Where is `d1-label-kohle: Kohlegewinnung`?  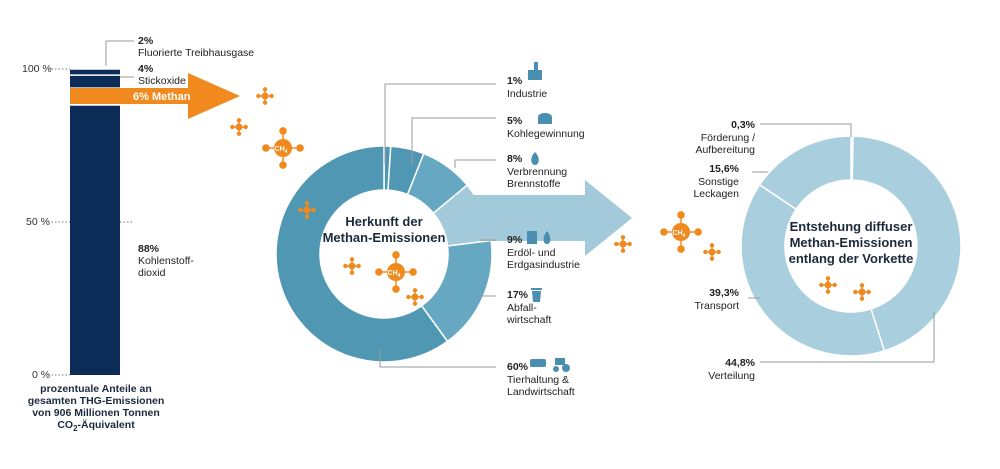
d1-label-kohle: Kohlegewinnung is located at coordinates (546, 134).